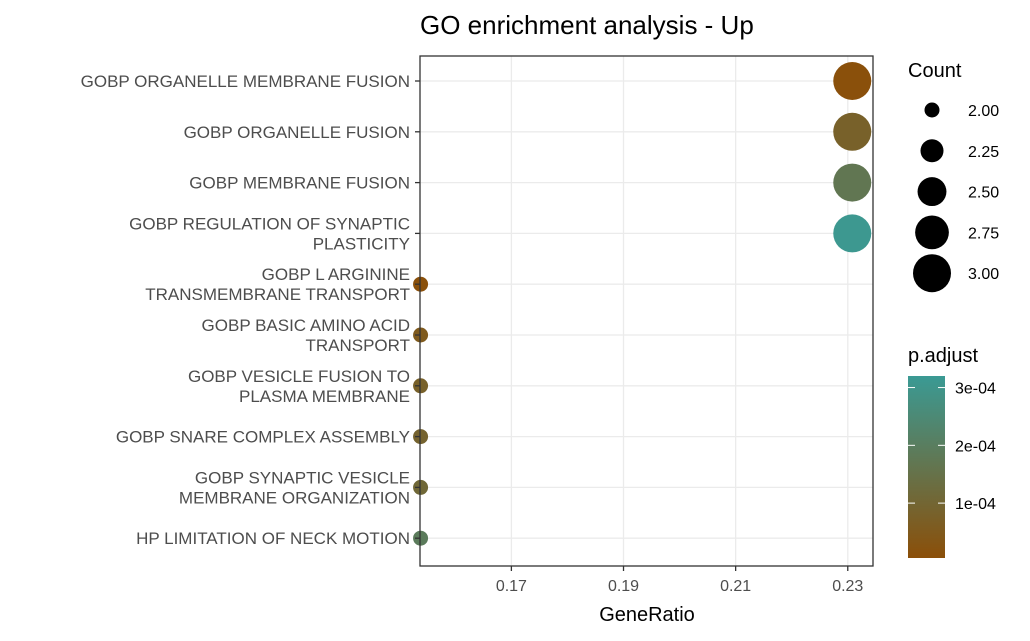 This screenshot has width=1030, height=641. Describe the element at coordinates (679, 580) in the screenshot. I see `x-axis: 0.17 0.19 0.21 0.23` at that location.